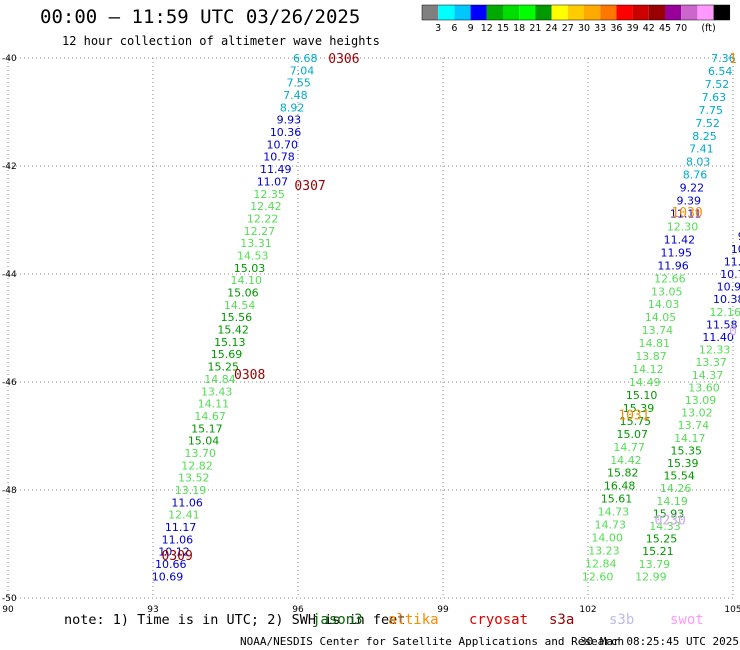 The image size is (740, 650). Describe the element at coordinates (629, 447) in the screenshot. I see `wave-height-point: 14.77` at that location.